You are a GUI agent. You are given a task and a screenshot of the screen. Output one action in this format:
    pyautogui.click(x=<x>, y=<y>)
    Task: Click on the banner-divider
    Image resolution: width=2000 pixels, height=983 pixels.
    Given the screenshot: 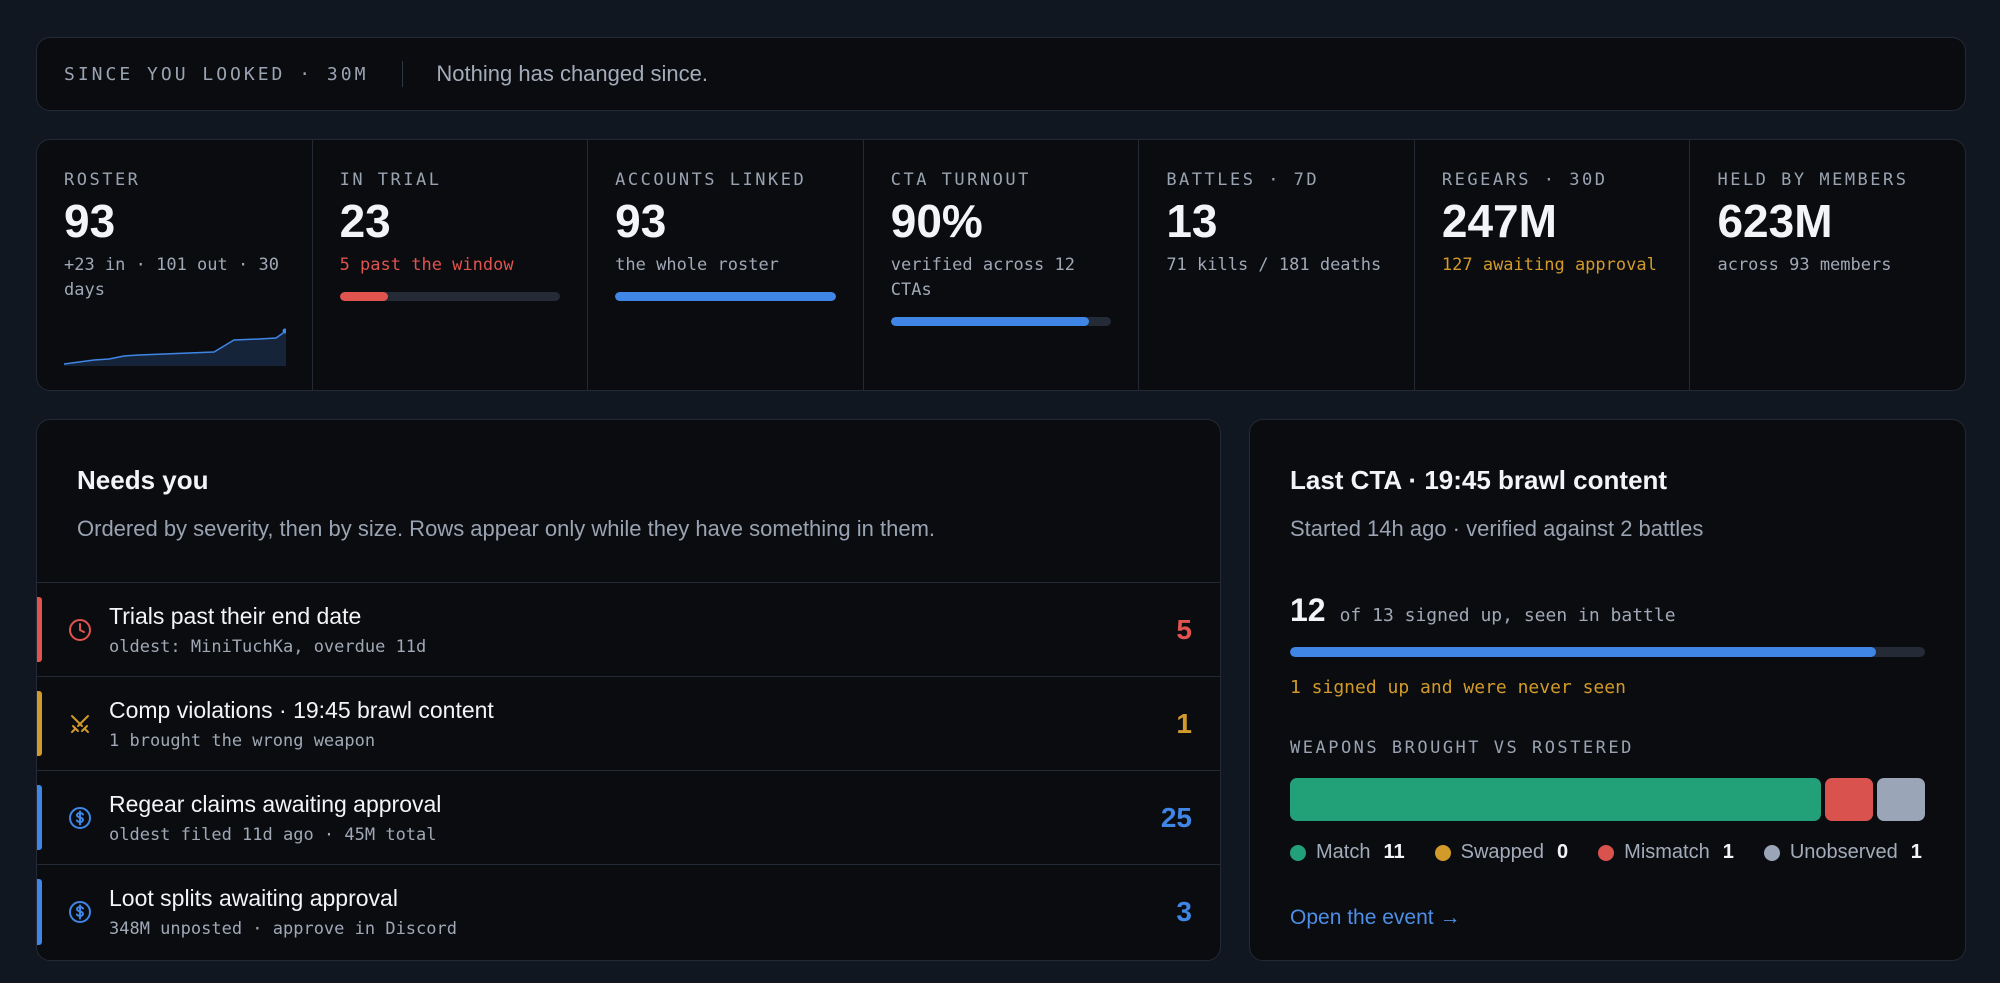 What is the action you would take?
    pyautogui.click(x=403, y=74)
    